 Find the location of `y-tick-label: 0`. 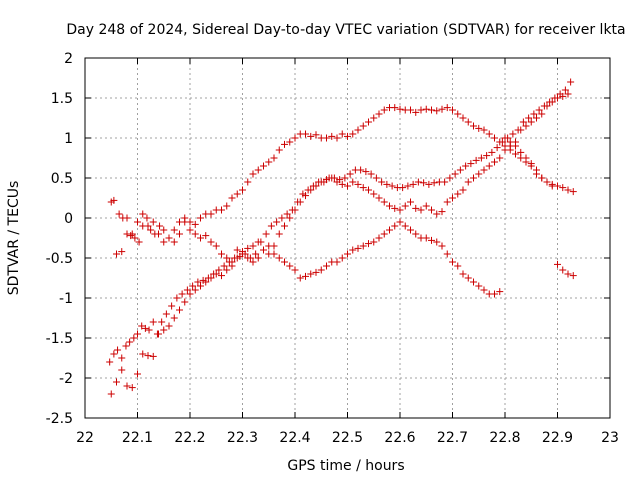

y-tick-label: 0 is located at coordinates (68, 219).